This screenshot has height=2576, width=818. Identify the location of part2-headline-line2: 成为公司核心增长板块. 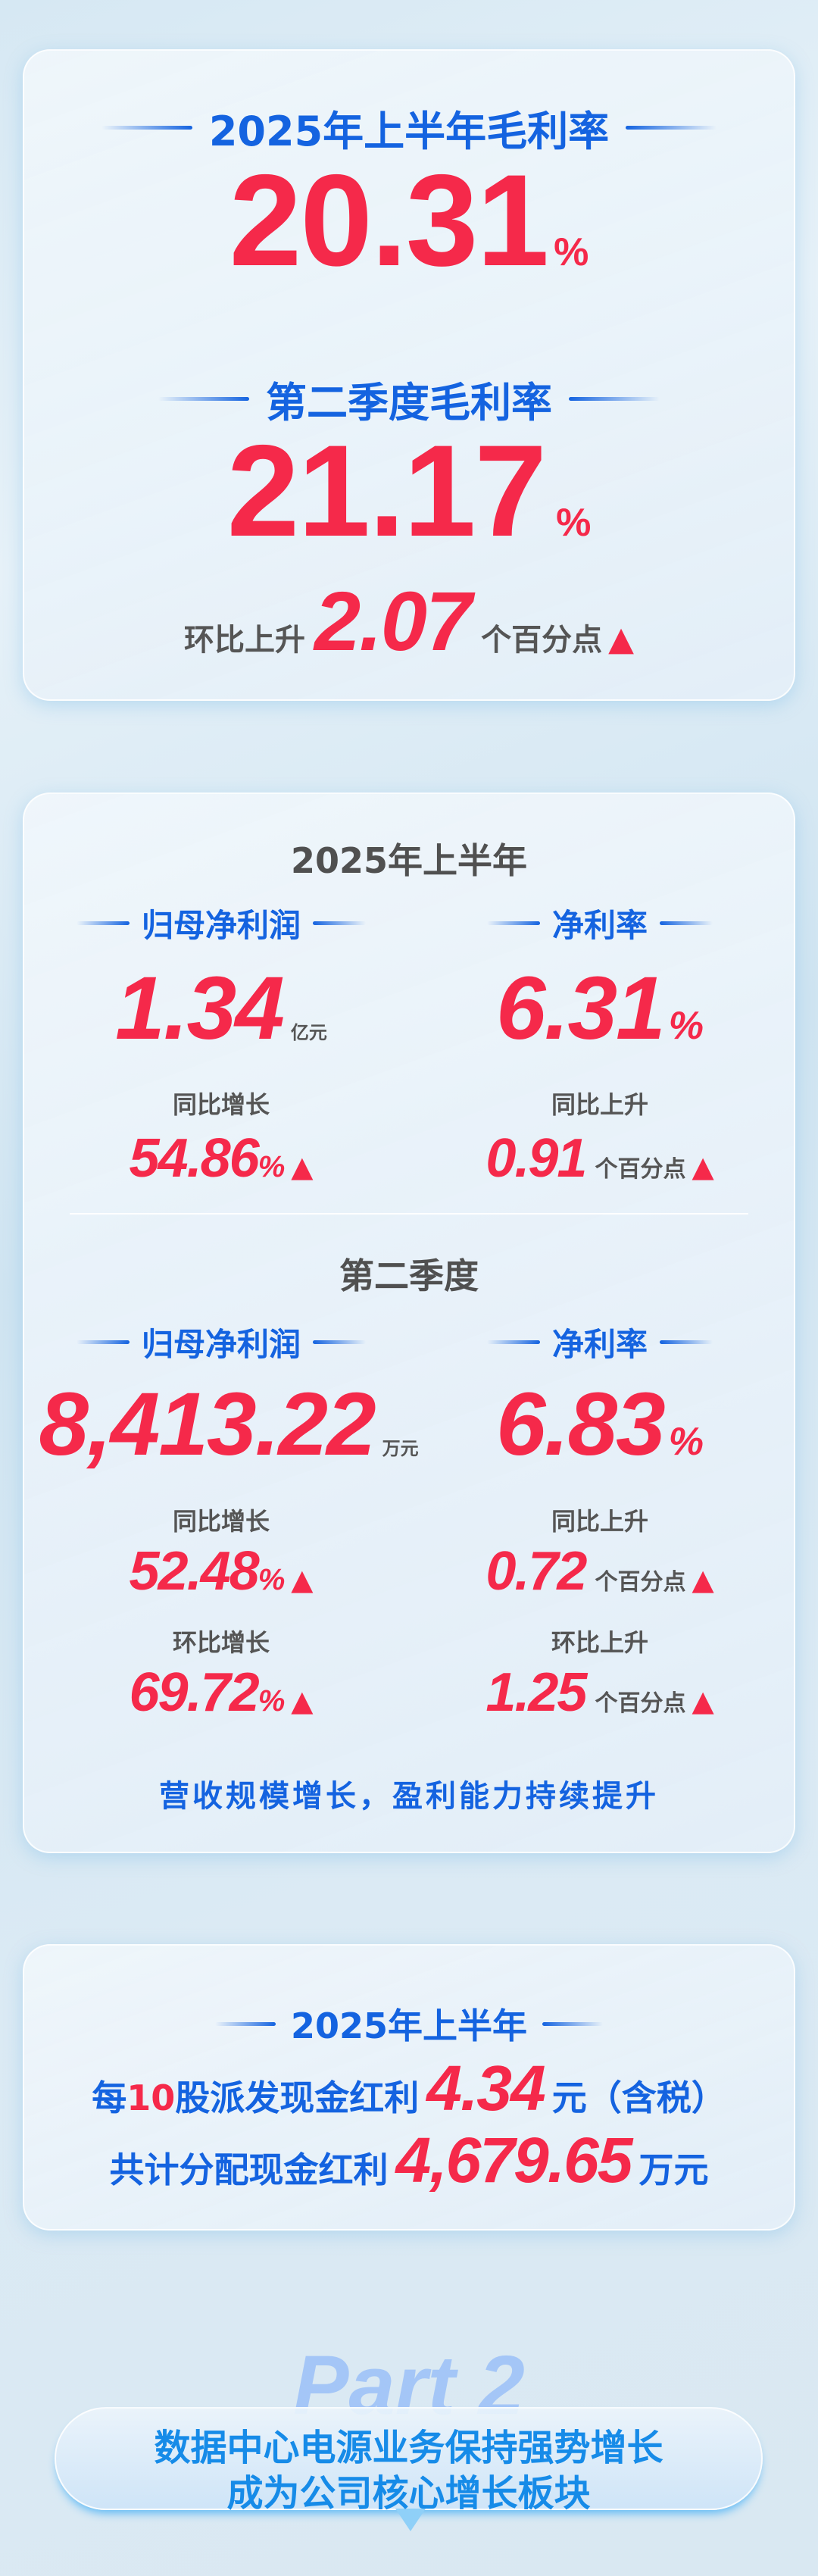
(409, 2493).